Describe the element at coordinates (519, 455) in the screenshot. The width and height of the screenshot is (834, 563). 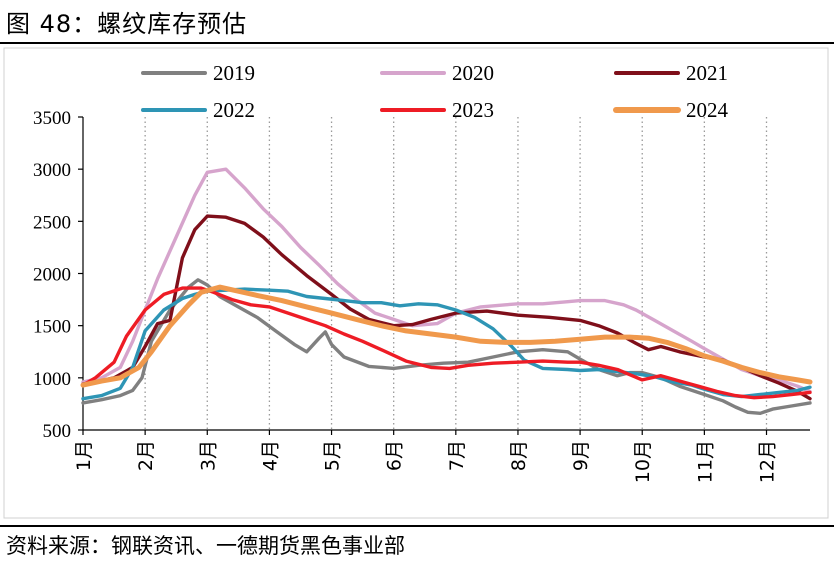
I see `x-tick-label-8: 8月` at that location.